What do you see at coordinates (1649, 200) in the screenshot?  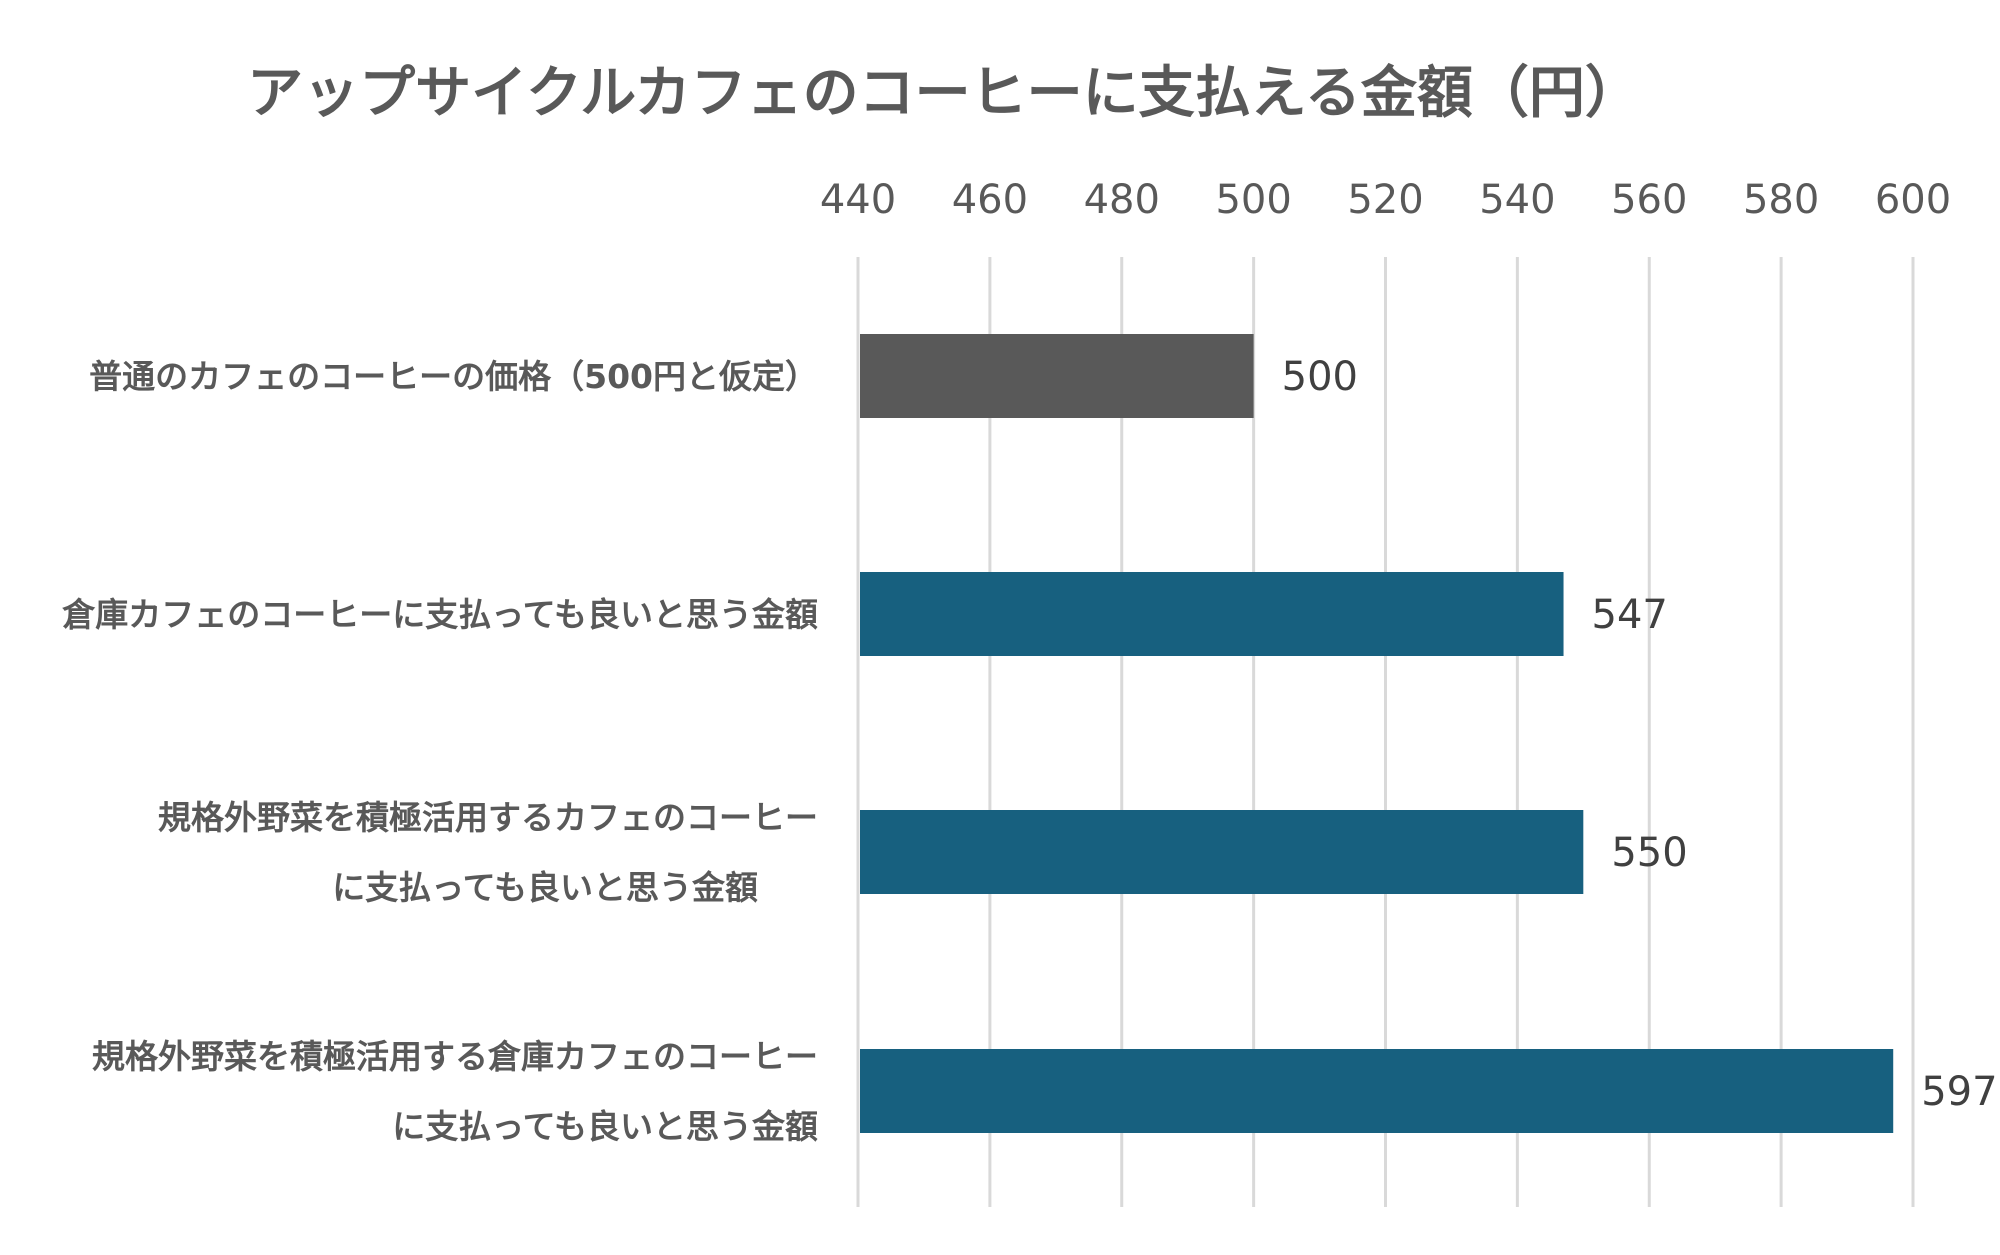 I see `x-tick-label: 560` at bounding box center [1649, 200].